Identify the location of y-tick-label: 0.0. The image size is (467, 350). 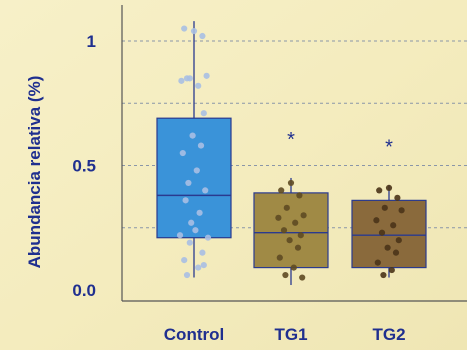
(84, 290).